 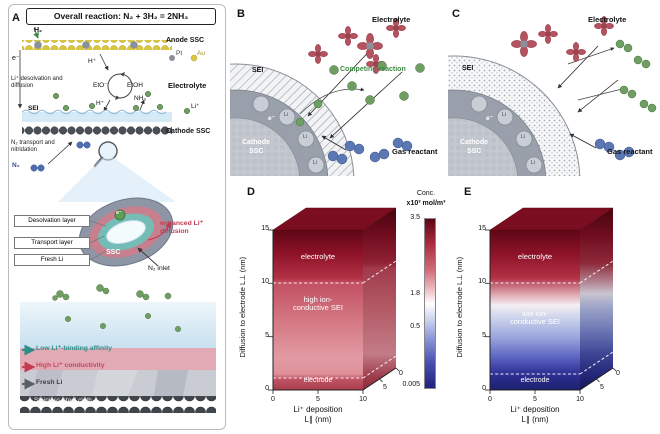 What do you see at coordinates (201, 53) in the screenshot?
I see `au-label: Au` at bounding box center [201, 53].